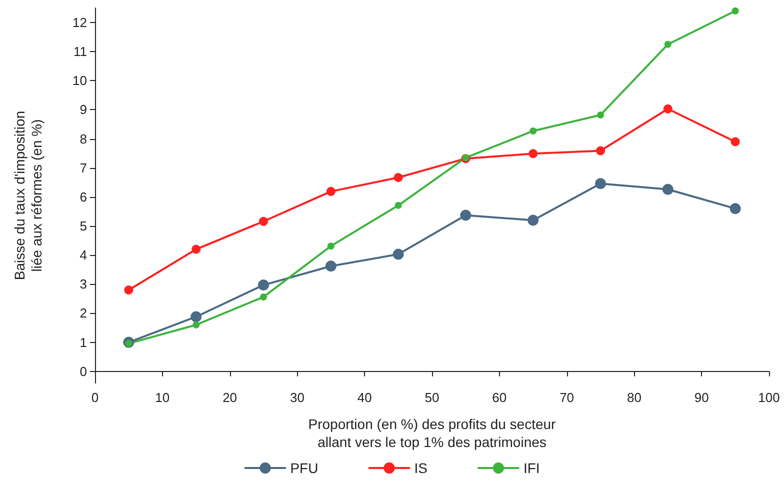 Image resolution: width=784 pixels, height=488 pixels. What do you see at coordinates (701, 397) in the screenshot?
I see `x-tick-label: 90` at bounding box center [701, 397].